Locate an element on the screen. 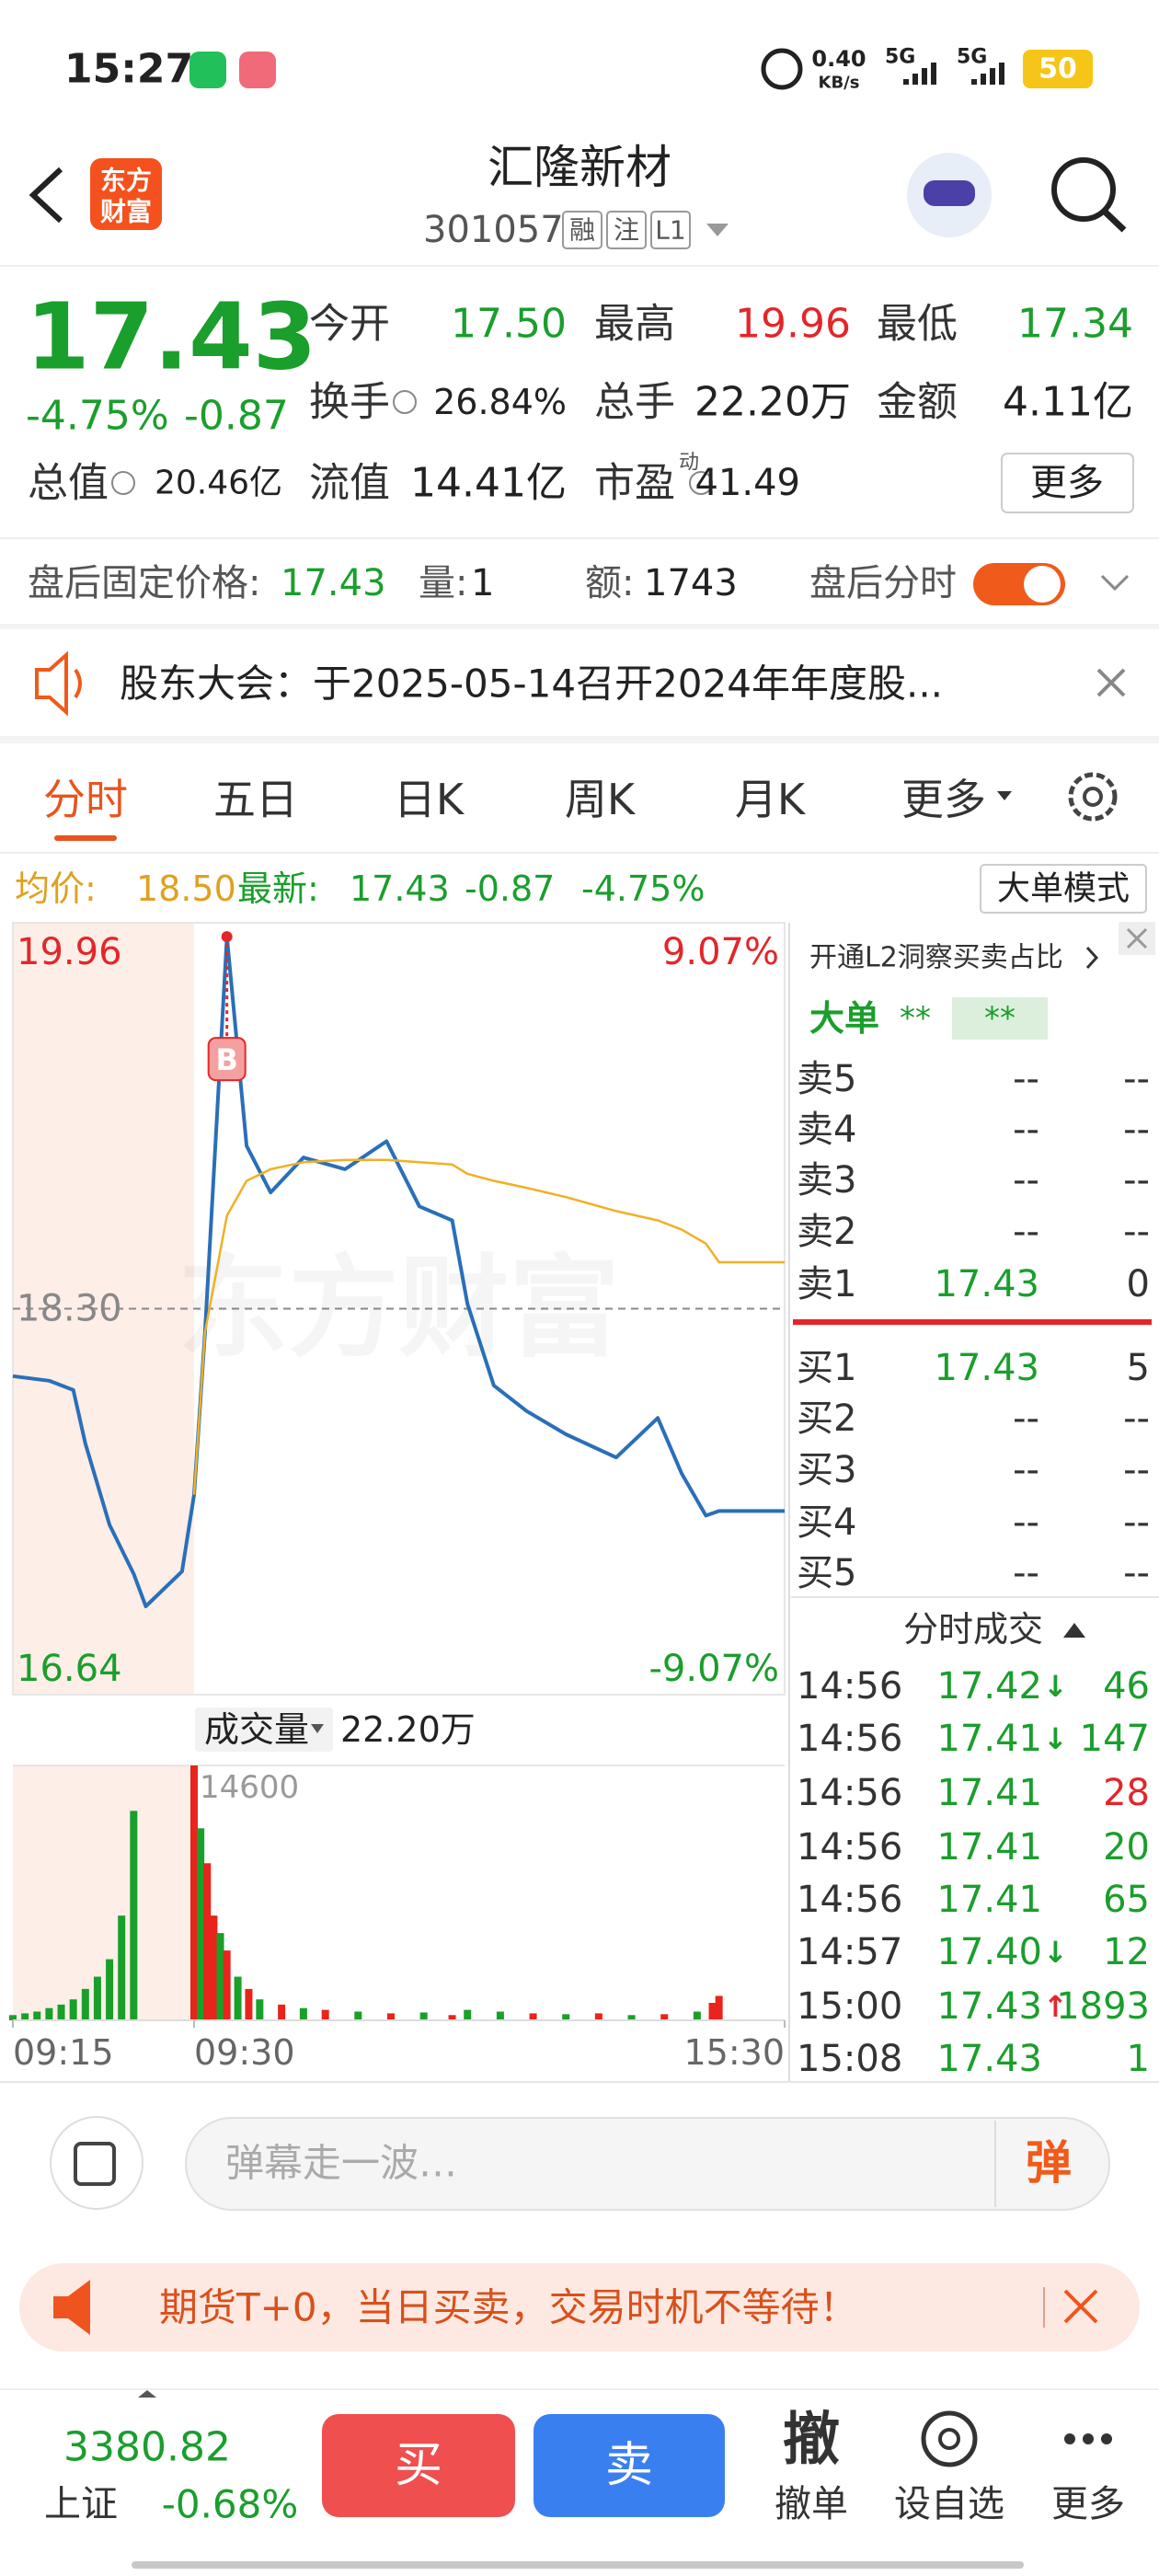 This screenshot has height=2576, width=1159. tab: 更多 is located at coordinates (943, 799).